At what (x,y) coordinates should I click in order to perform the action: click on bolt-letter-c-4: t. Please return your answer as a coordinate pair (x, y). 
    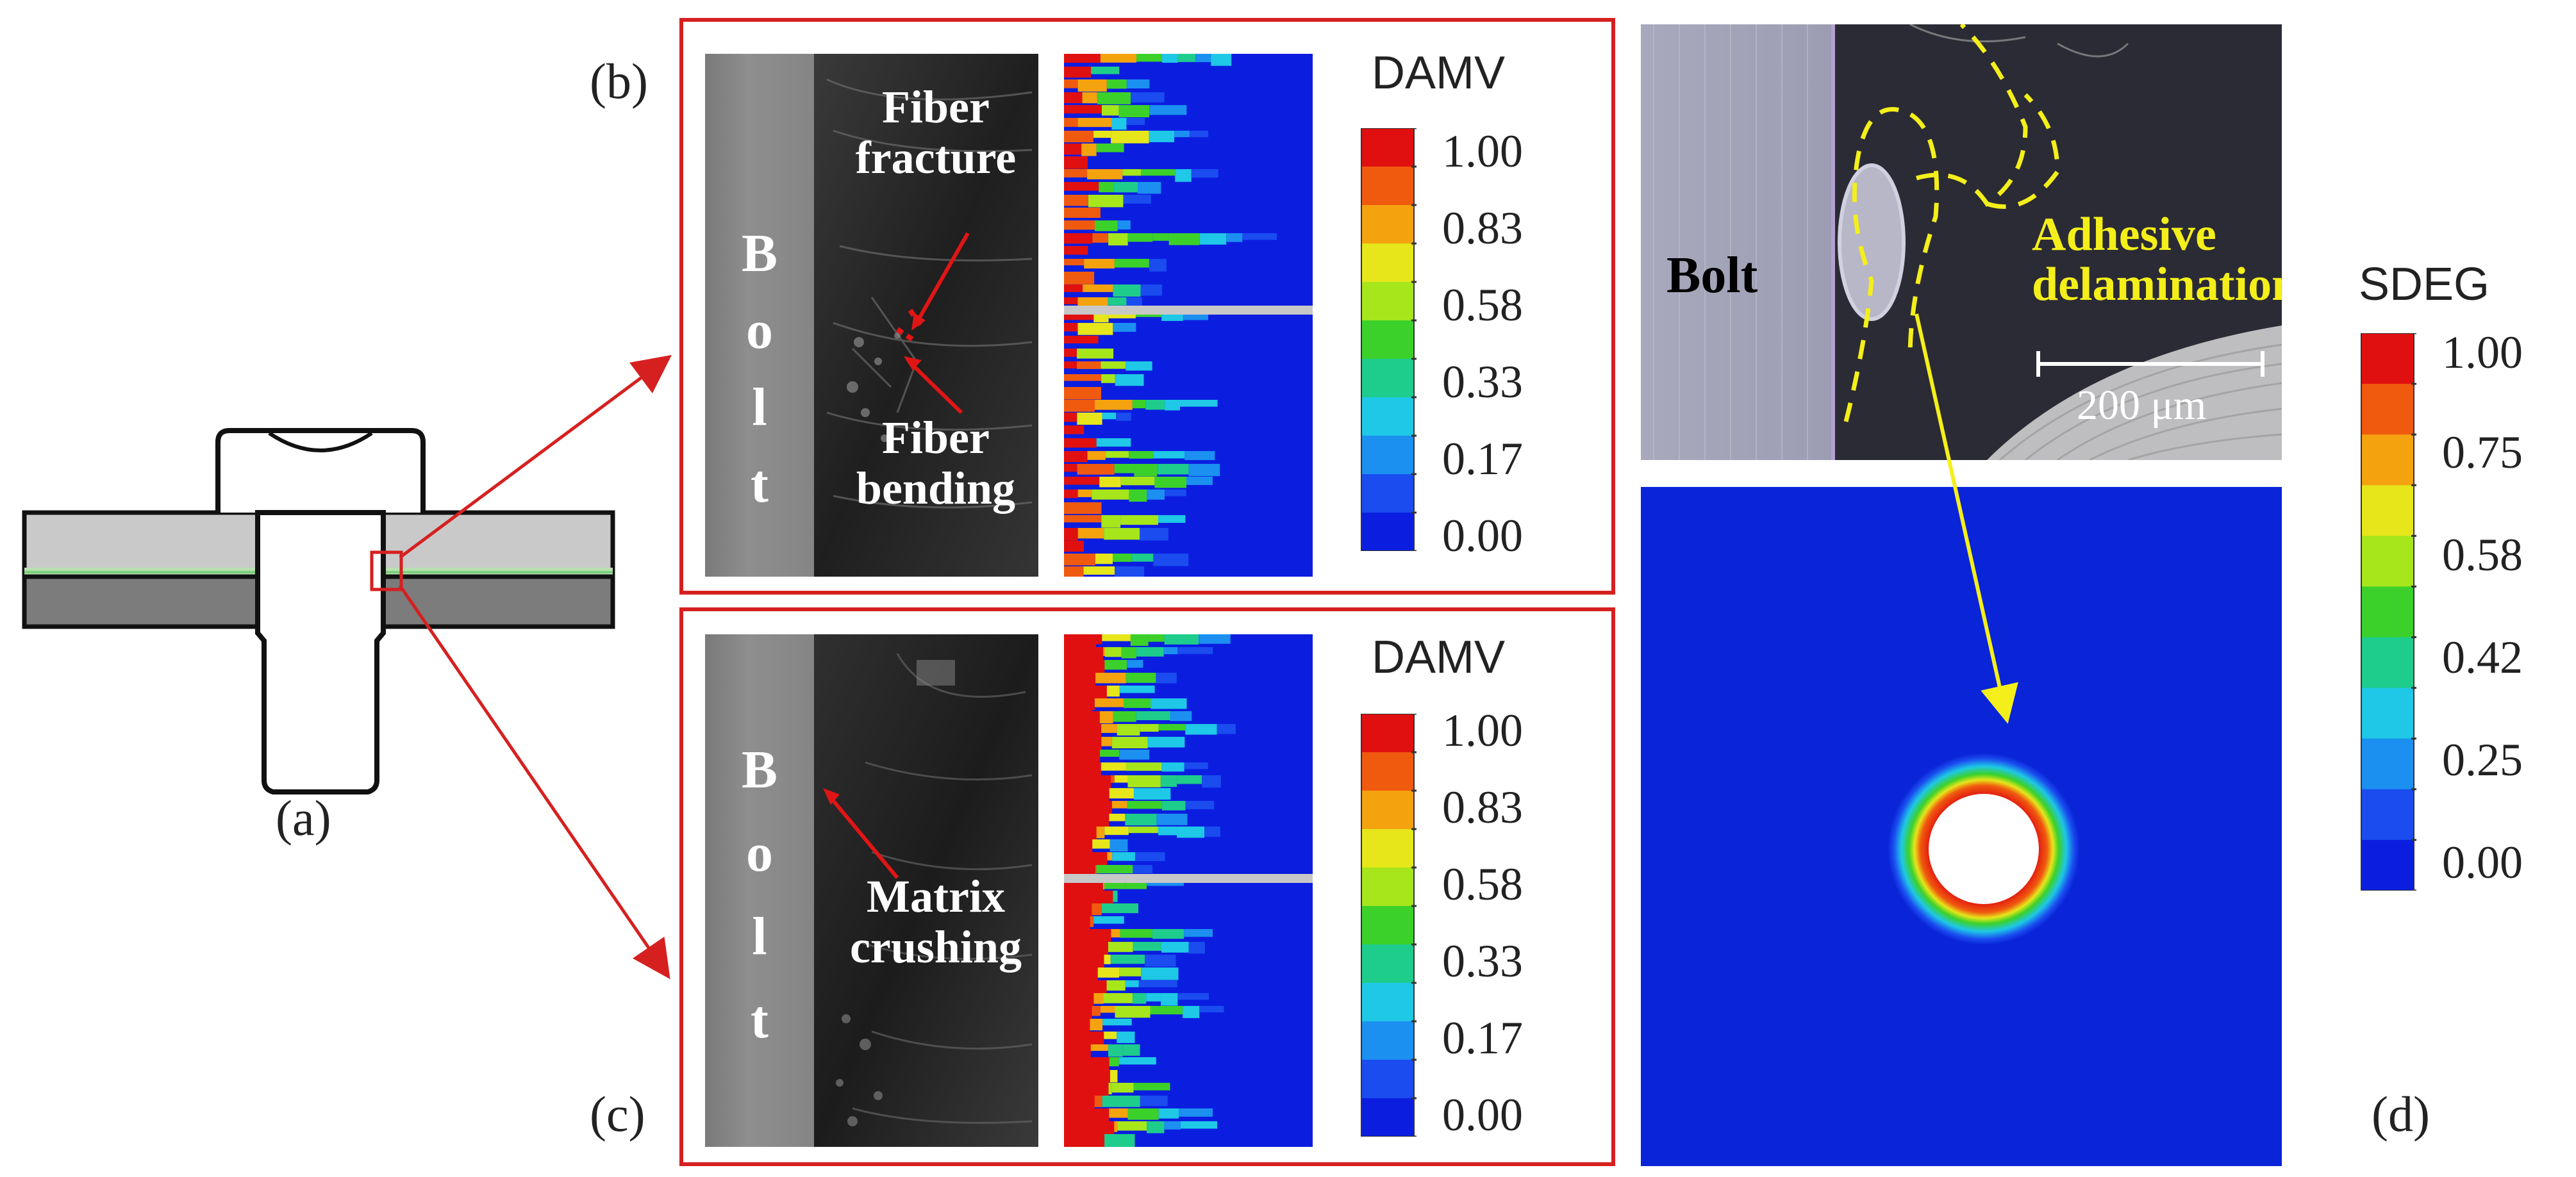
    Looking at the image, I should click on (760, 1020).